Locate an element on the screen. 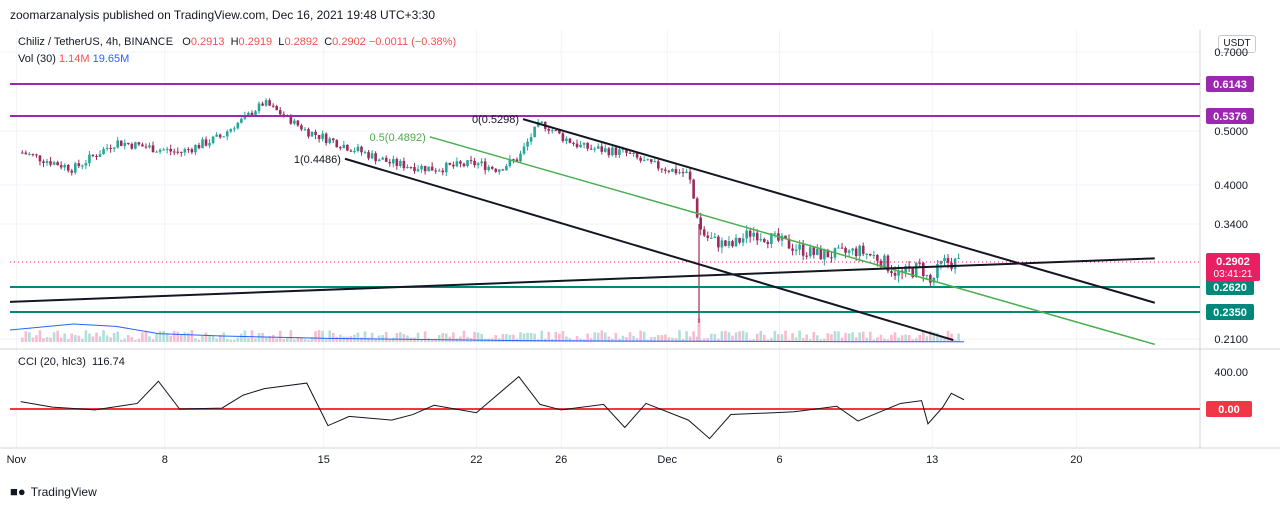  price-tick: 0.4000 is located at coordinates (1231, 186).